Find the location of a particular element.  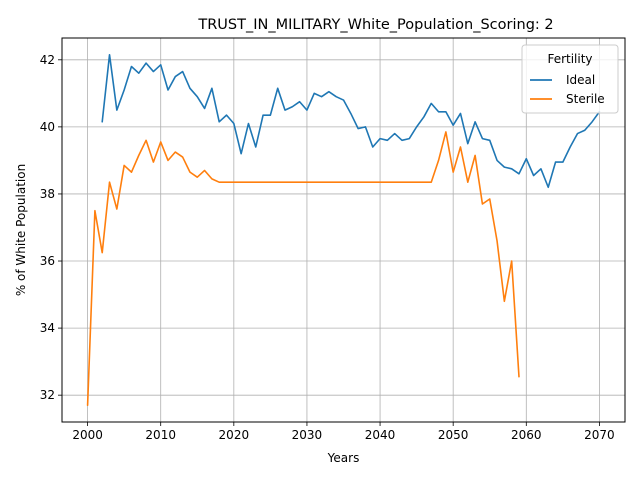

x-tick-label: 2060 is located at coordinates (526, 435).